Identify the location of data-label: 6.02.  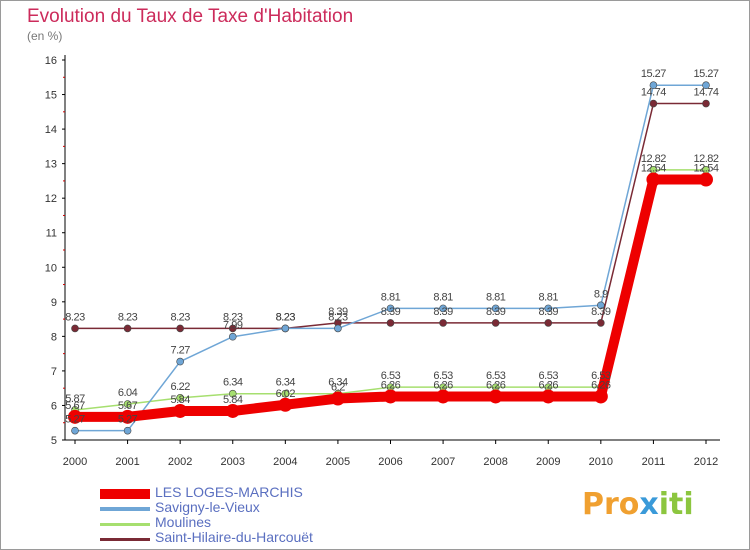
(286, 394).